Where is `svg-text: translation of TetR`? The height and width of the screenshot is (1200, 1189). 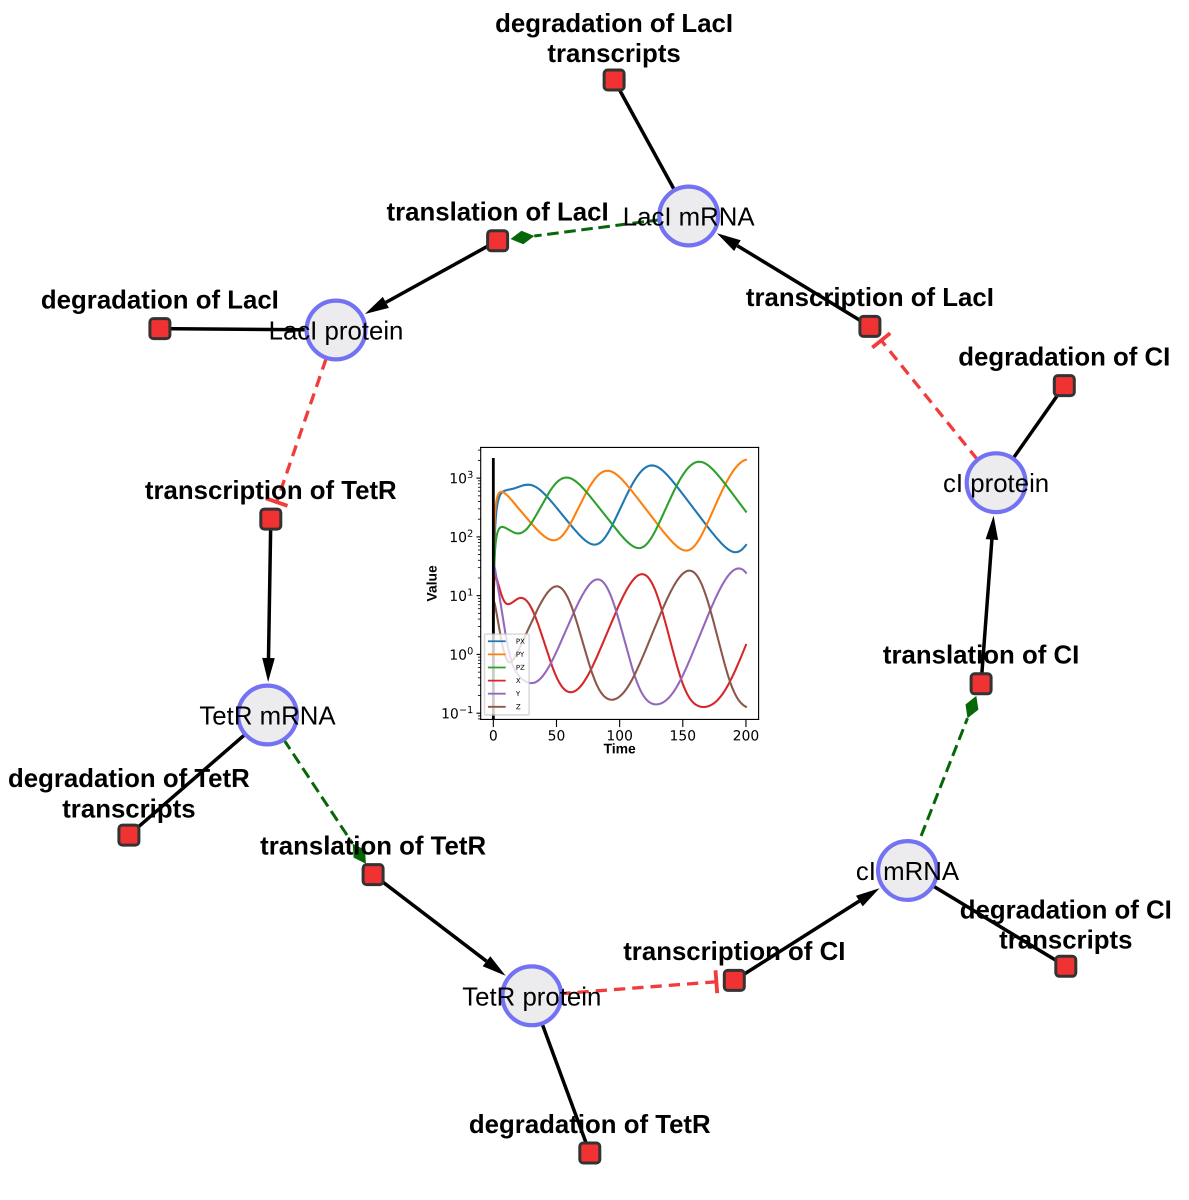
svg-text: translation of TetR is located at coordinates (373, 846).